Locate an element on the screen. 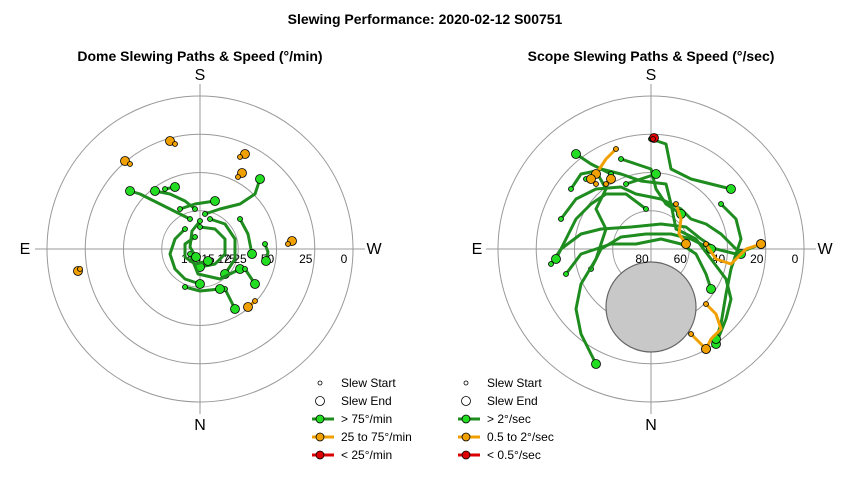 The height and width of the screenshot is (480, 850). dome-slew-paths is located at coordinates (185, 225).